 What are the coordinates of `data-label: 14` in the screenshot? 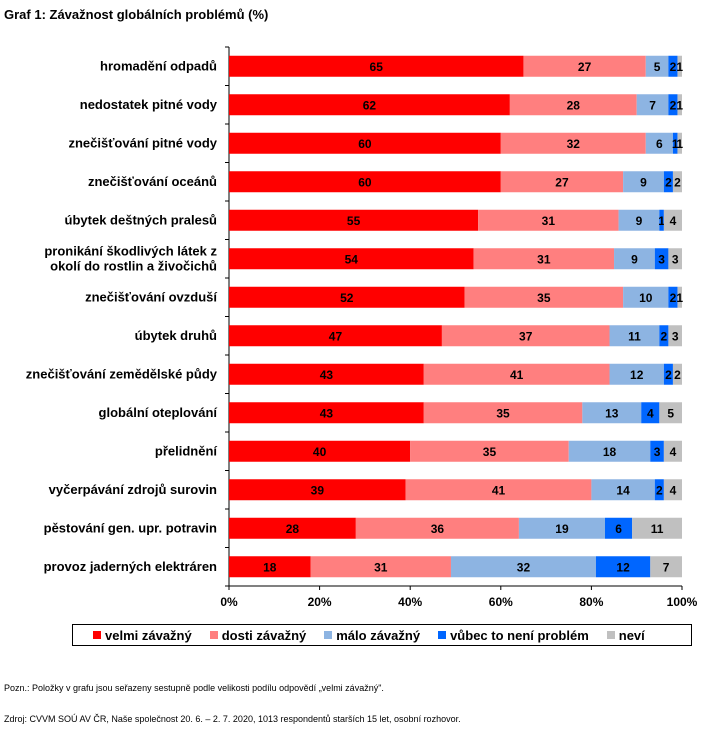 It's located at (623, 490).